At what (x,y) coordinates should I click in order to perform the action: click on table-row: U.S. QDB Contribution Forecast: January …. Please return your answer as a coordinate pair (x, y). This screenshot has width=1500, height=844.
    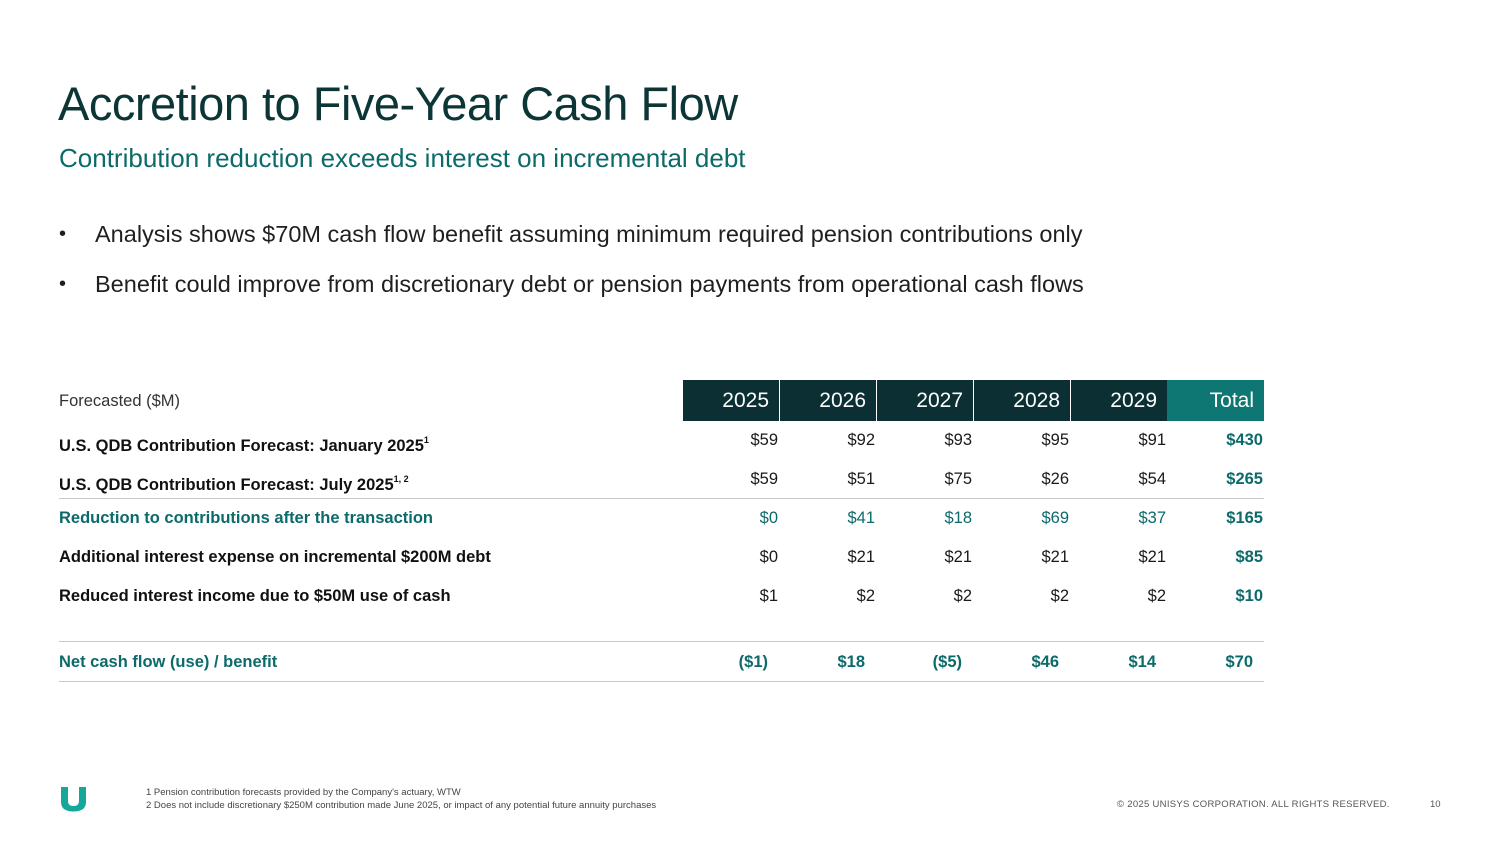
    Looking at the image, I should click on (661, 440).